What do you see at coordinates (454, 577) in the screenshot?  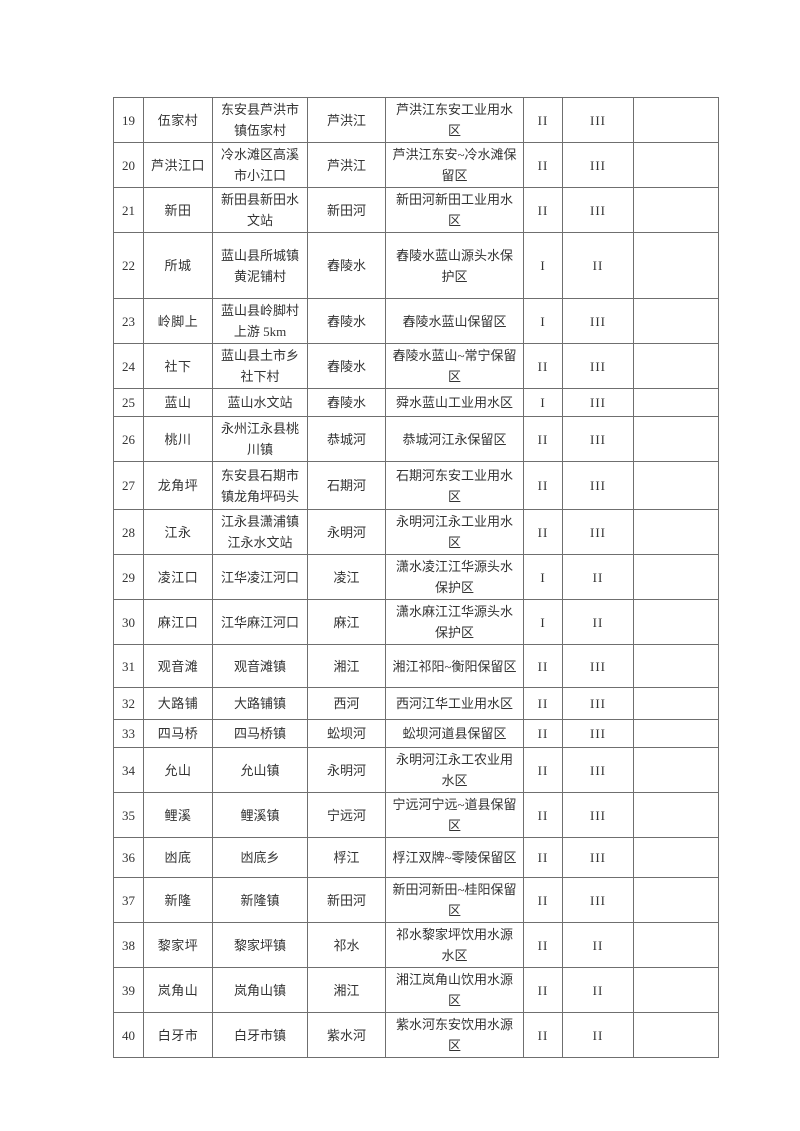 I see `cell-function-zone: 潇水凌江江华源头水保护区` at bounding box center [454, 577].